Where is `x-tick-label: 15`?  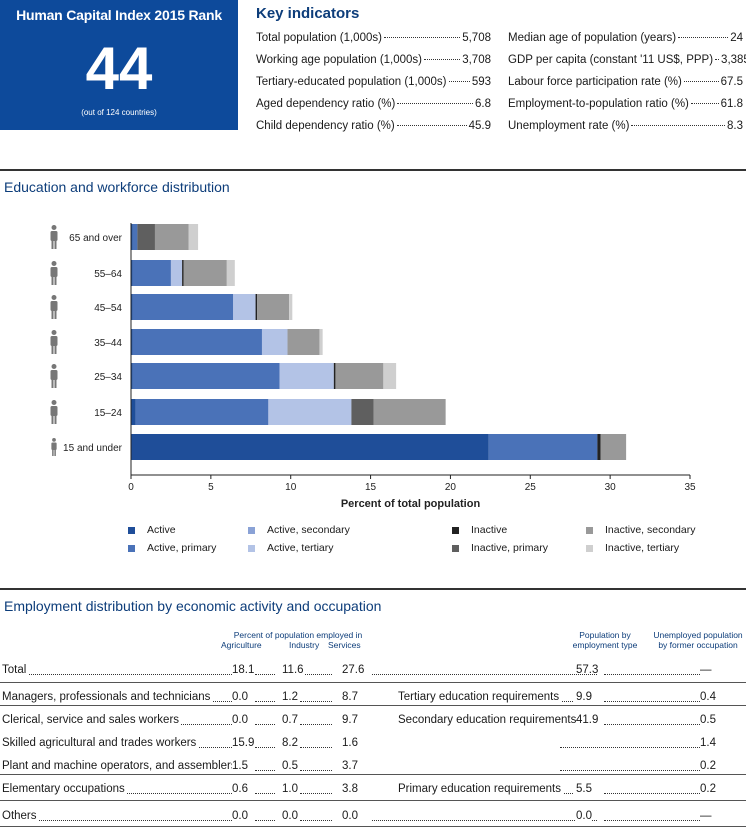 x-tick-label: 15 is located at coordinates (371, 487).